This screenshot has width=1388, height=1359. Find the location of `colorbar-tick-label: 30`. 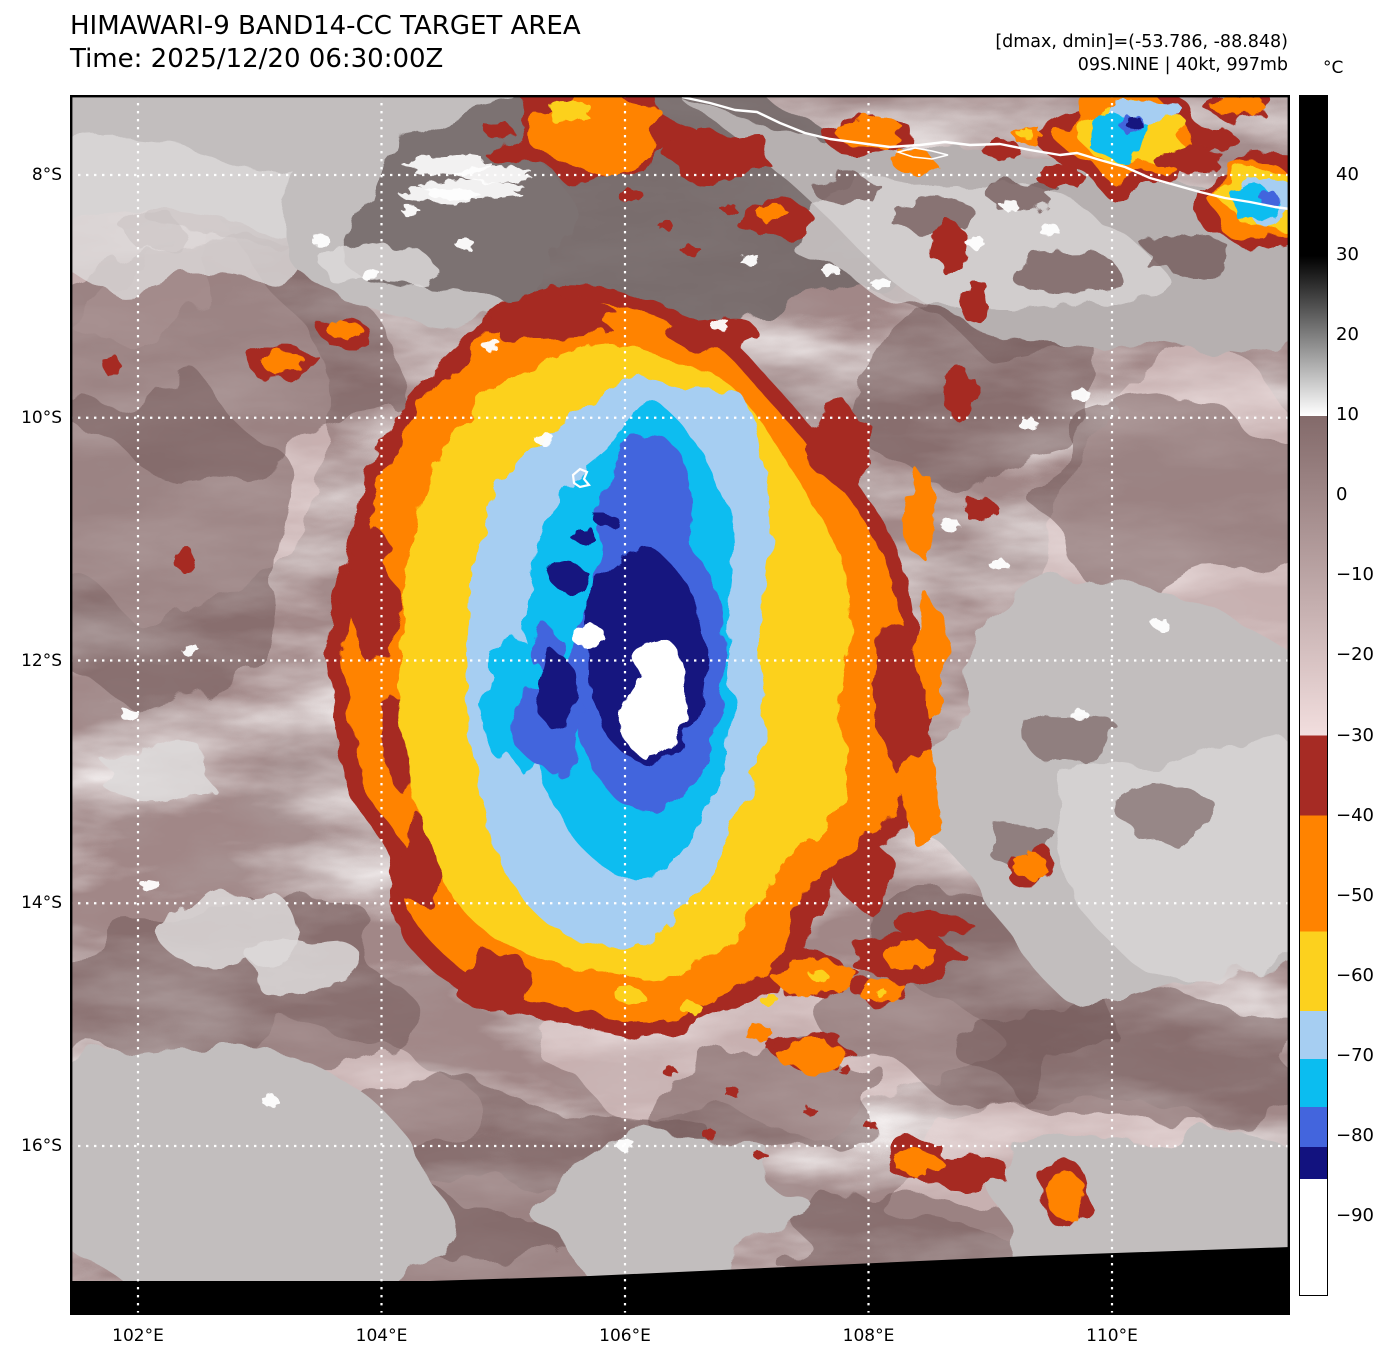

colorbar-tick-label: 30 is located at coordinates (1347, 255).